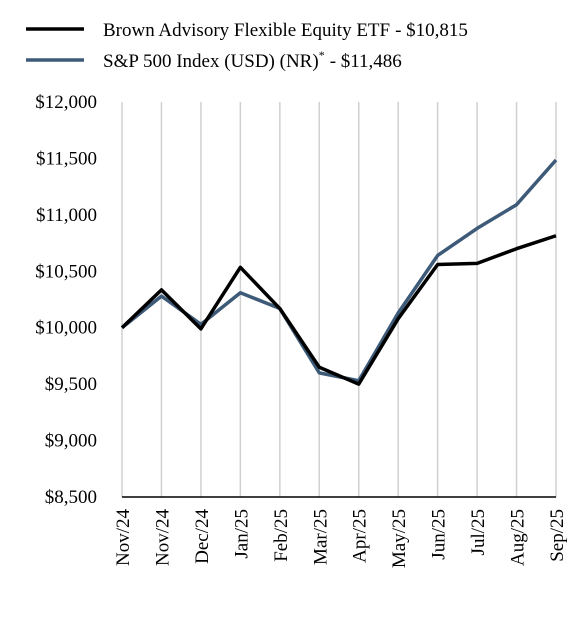 The image size is (576, 624). I want to click on y-tick-label: $8,500, so click(71, 497).